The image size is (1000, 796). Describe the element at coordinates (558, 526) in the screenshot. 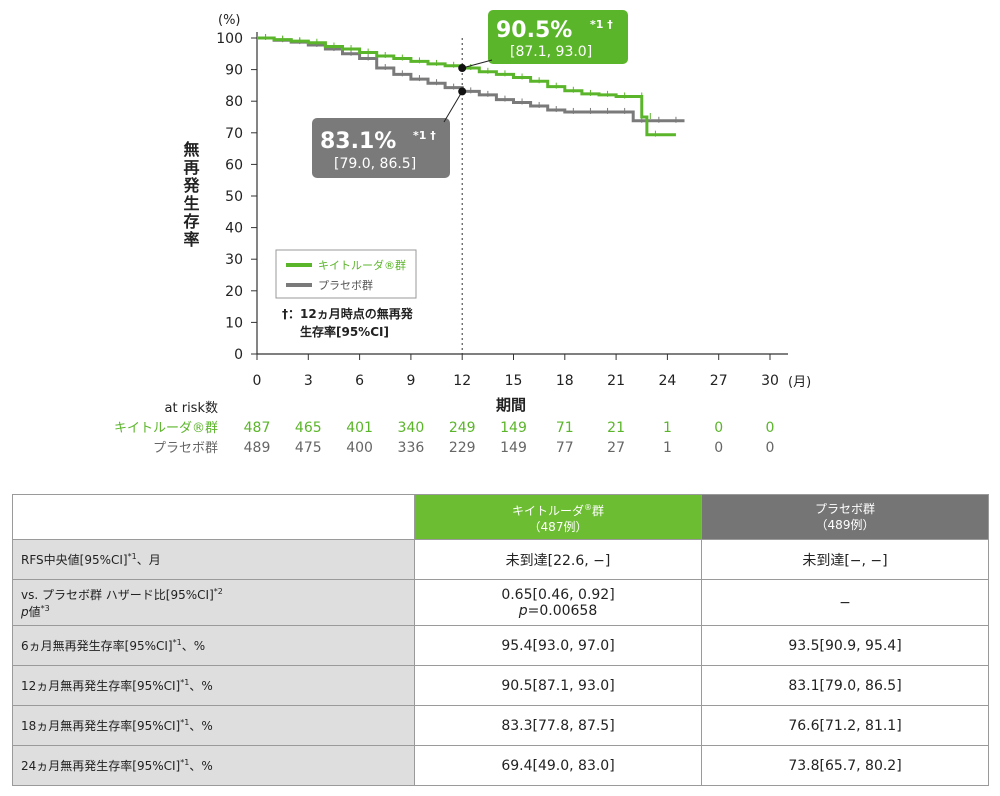

I see `header-keytruda-n: （487例）` at that location.